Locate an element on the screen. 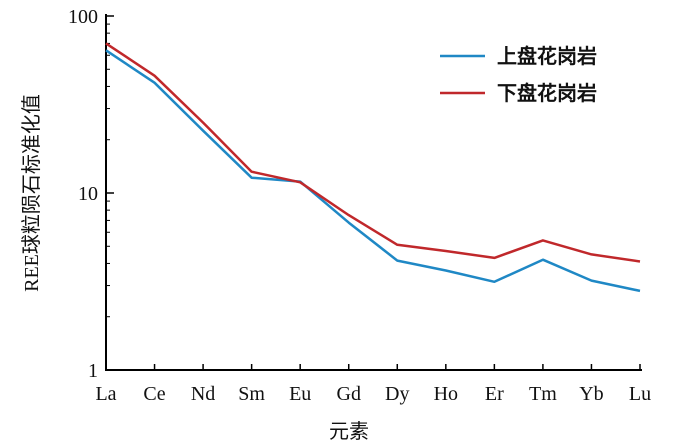  x-tick-label: Yb is located at coordinates (591, 394).